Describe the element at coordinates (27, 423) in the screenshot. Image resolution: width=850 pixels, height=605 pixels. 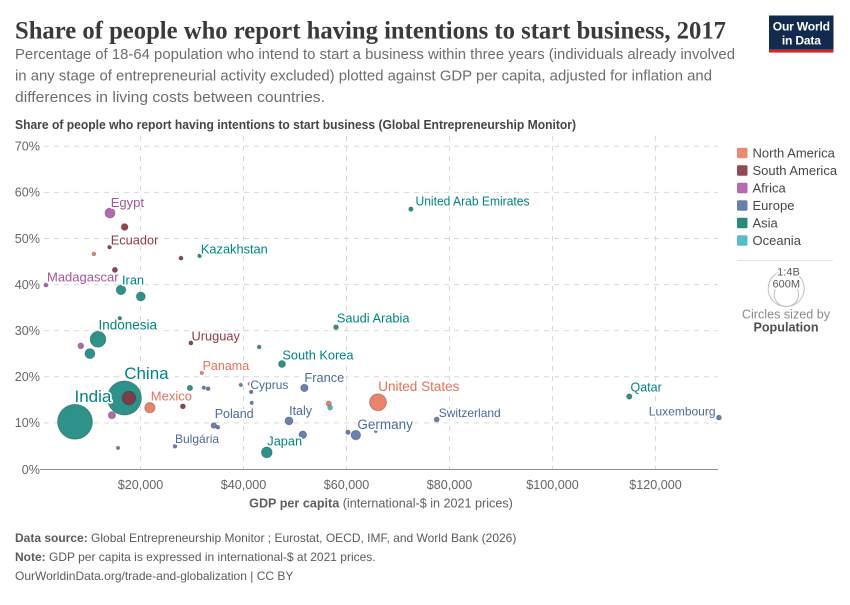
I see `svg-text: 10%` at that location.